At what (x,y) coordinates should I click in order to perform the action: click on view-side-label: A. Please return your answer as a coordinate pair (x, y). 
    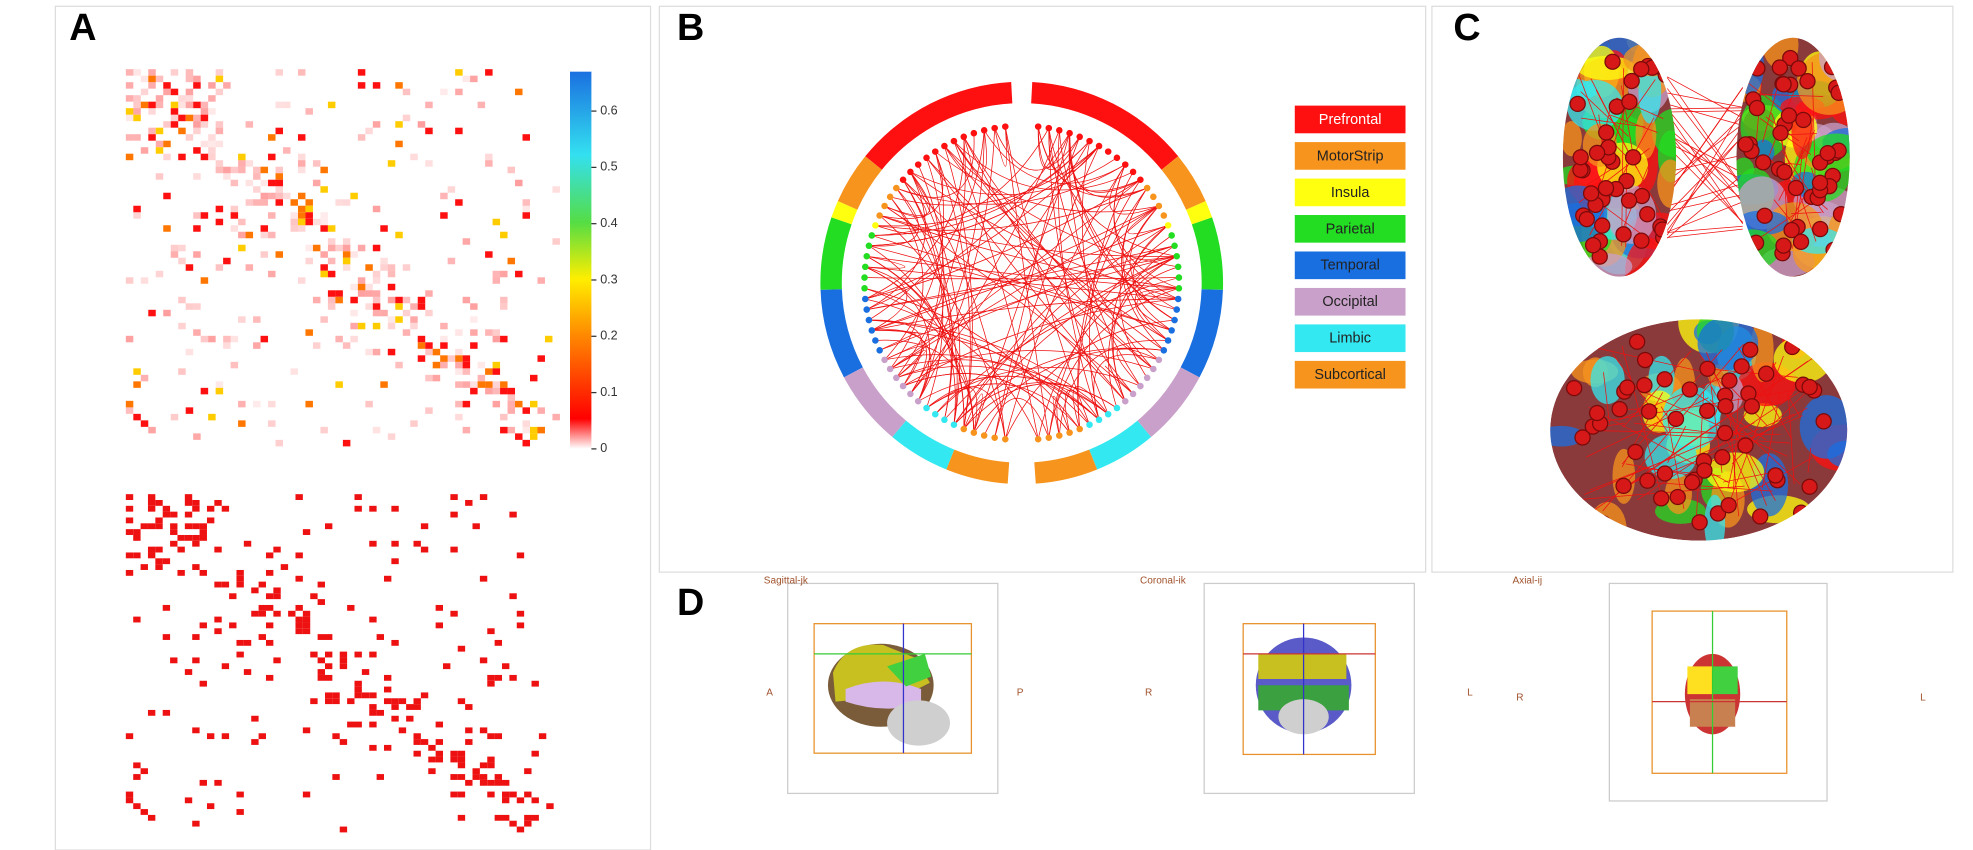
    Looking at the image, I should click on (769, 692).